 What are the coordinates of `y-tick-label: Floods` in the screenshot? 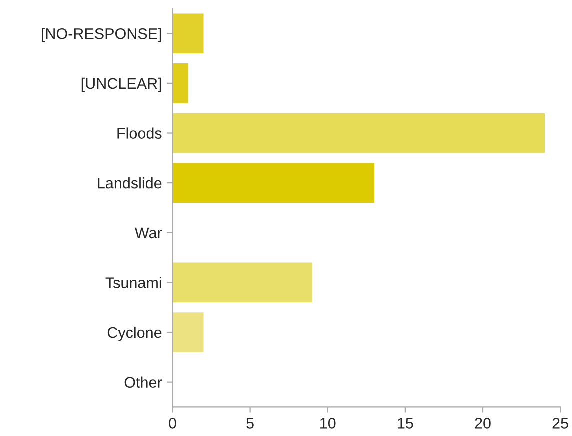 It's located at (140, 133).